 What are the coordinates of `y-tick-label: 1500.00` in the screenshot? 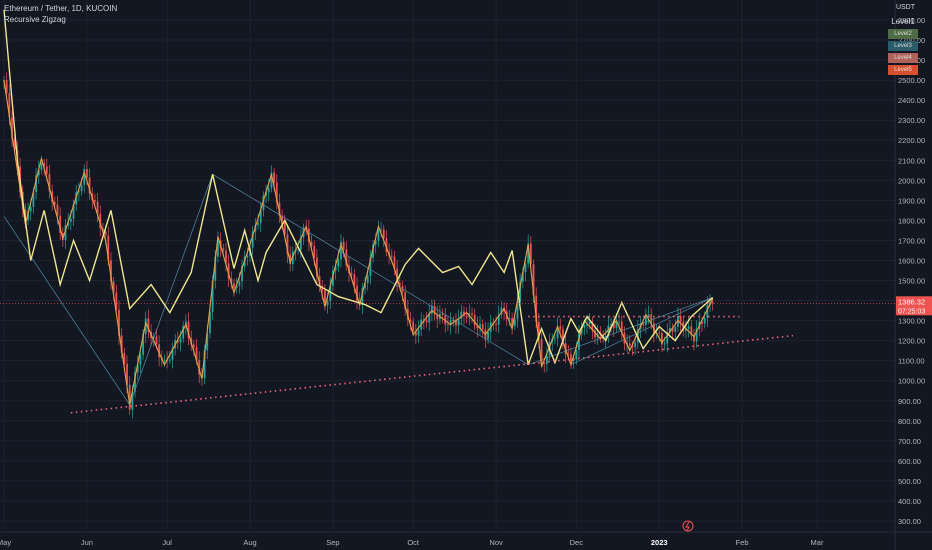 It's located at (911, 281).